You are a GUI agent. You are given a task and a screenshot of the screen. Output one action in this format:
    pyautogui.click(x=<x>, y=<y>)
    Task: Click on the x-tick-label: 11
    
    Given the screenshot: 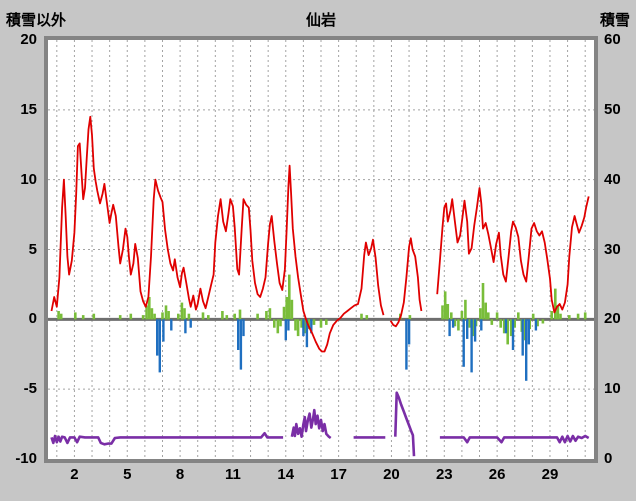 What is the action you would take?
    pyautogui.click(x=232, y=474)
    